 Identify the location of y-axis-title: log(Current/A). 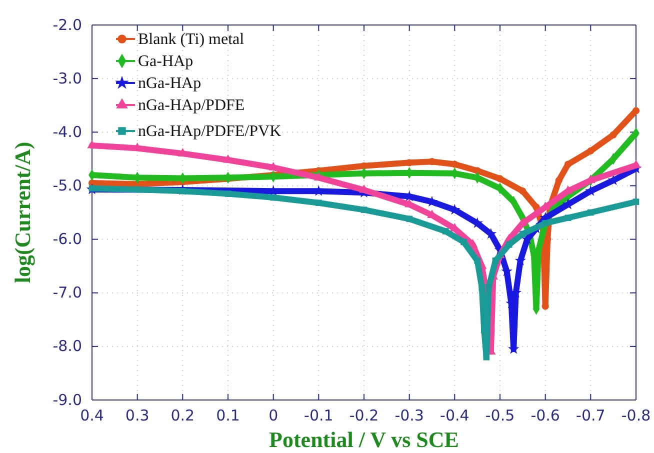
(22, 213).